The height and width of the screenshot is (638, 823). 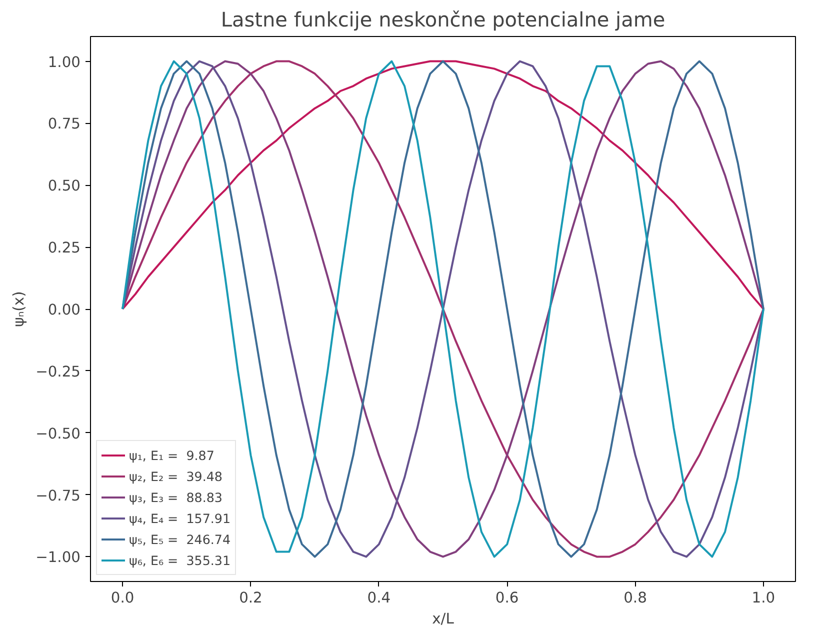 What do you see at coordinates (122, 598) in the screenshot?
I see `x-tick-label: 0.0` at bounding box center [122, 598].